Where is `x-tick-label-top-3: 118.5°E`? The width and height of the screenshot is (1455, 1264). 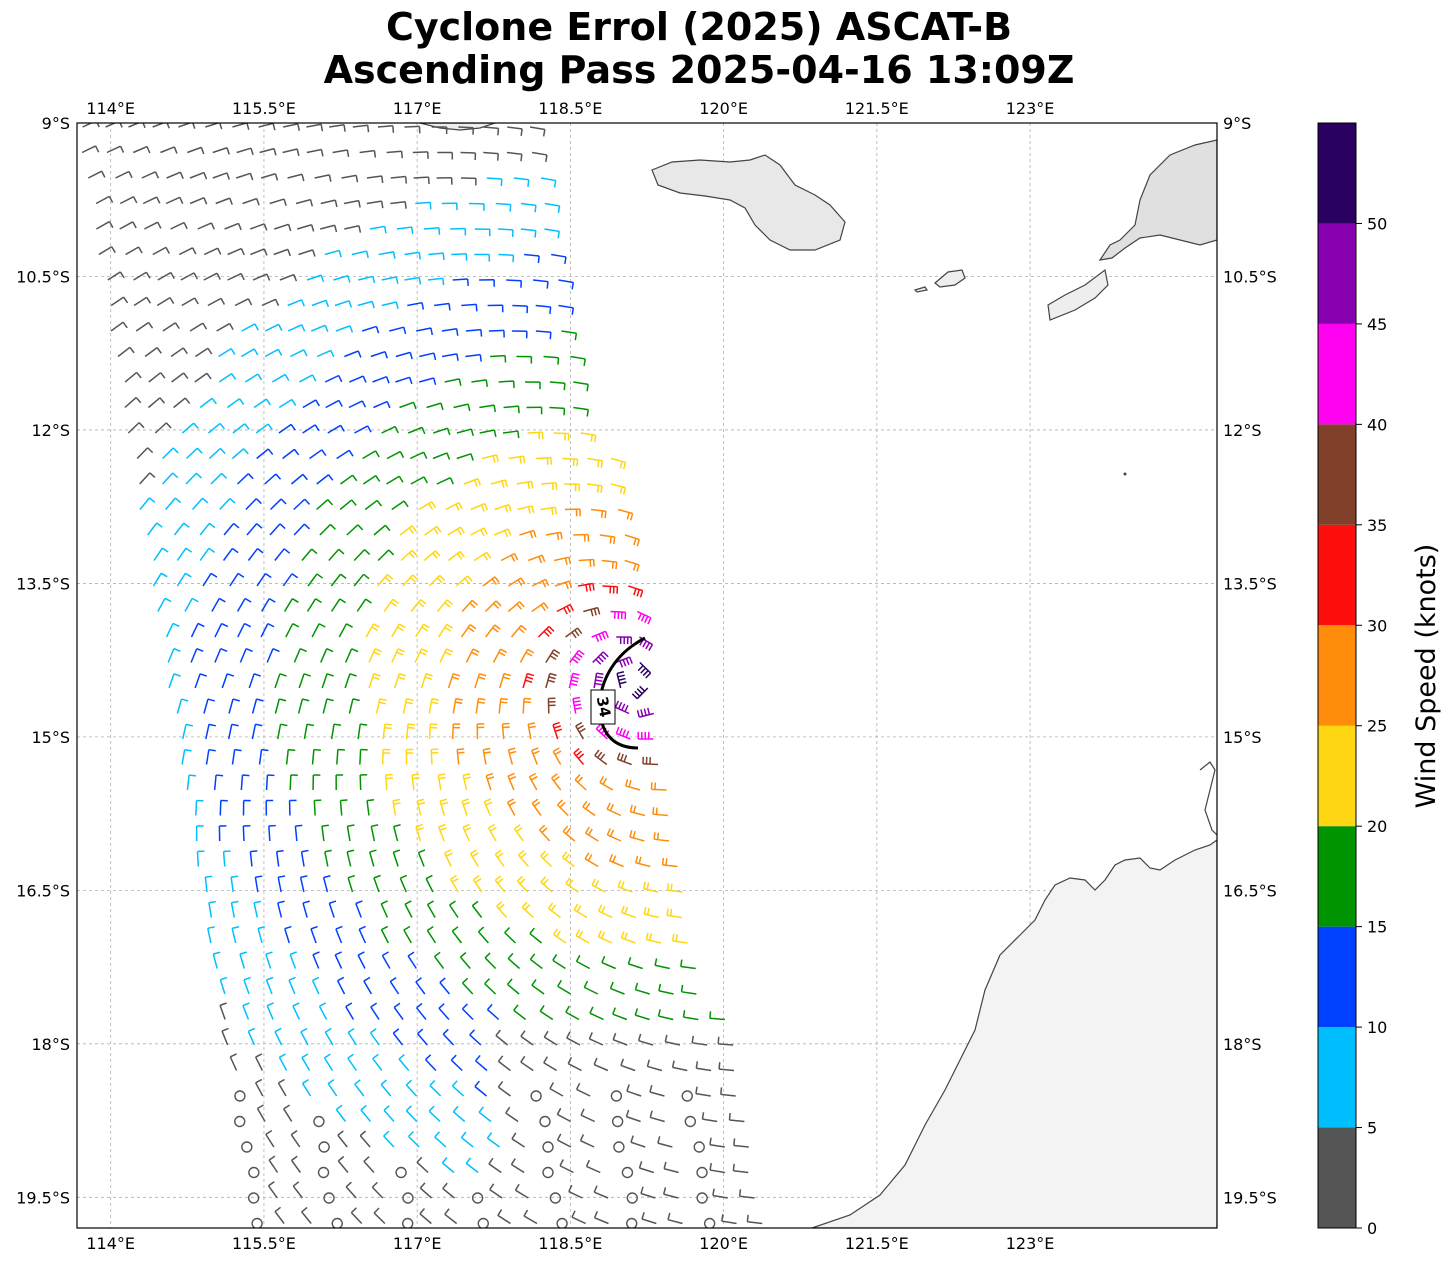 x-tick-label-top-3: 118.5°E is located at coordinates (570, 108).